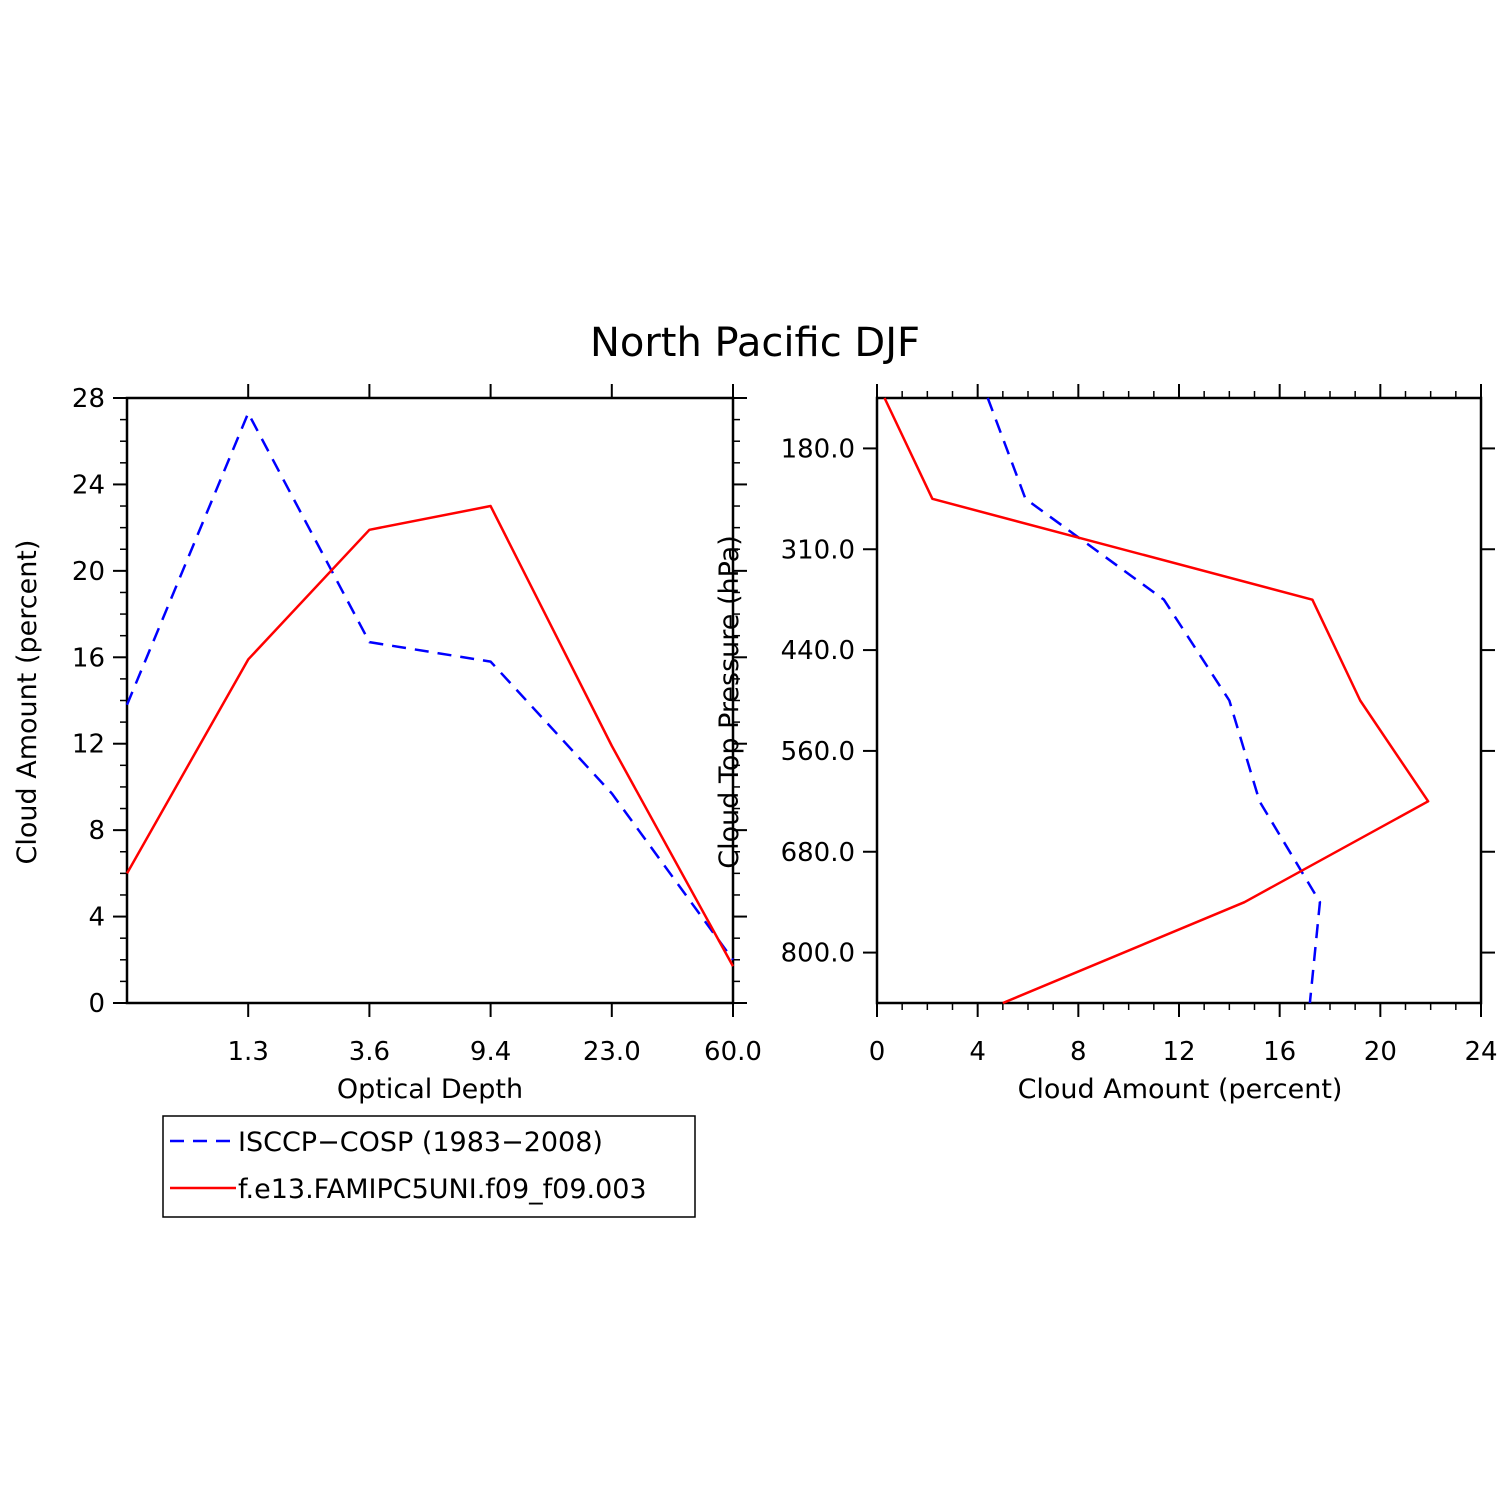 The image size is (1510, 1510). Describe the element at coordinates (88, 658) in the screenshot. I see `plot1-y-tick-label: 16` at that location.